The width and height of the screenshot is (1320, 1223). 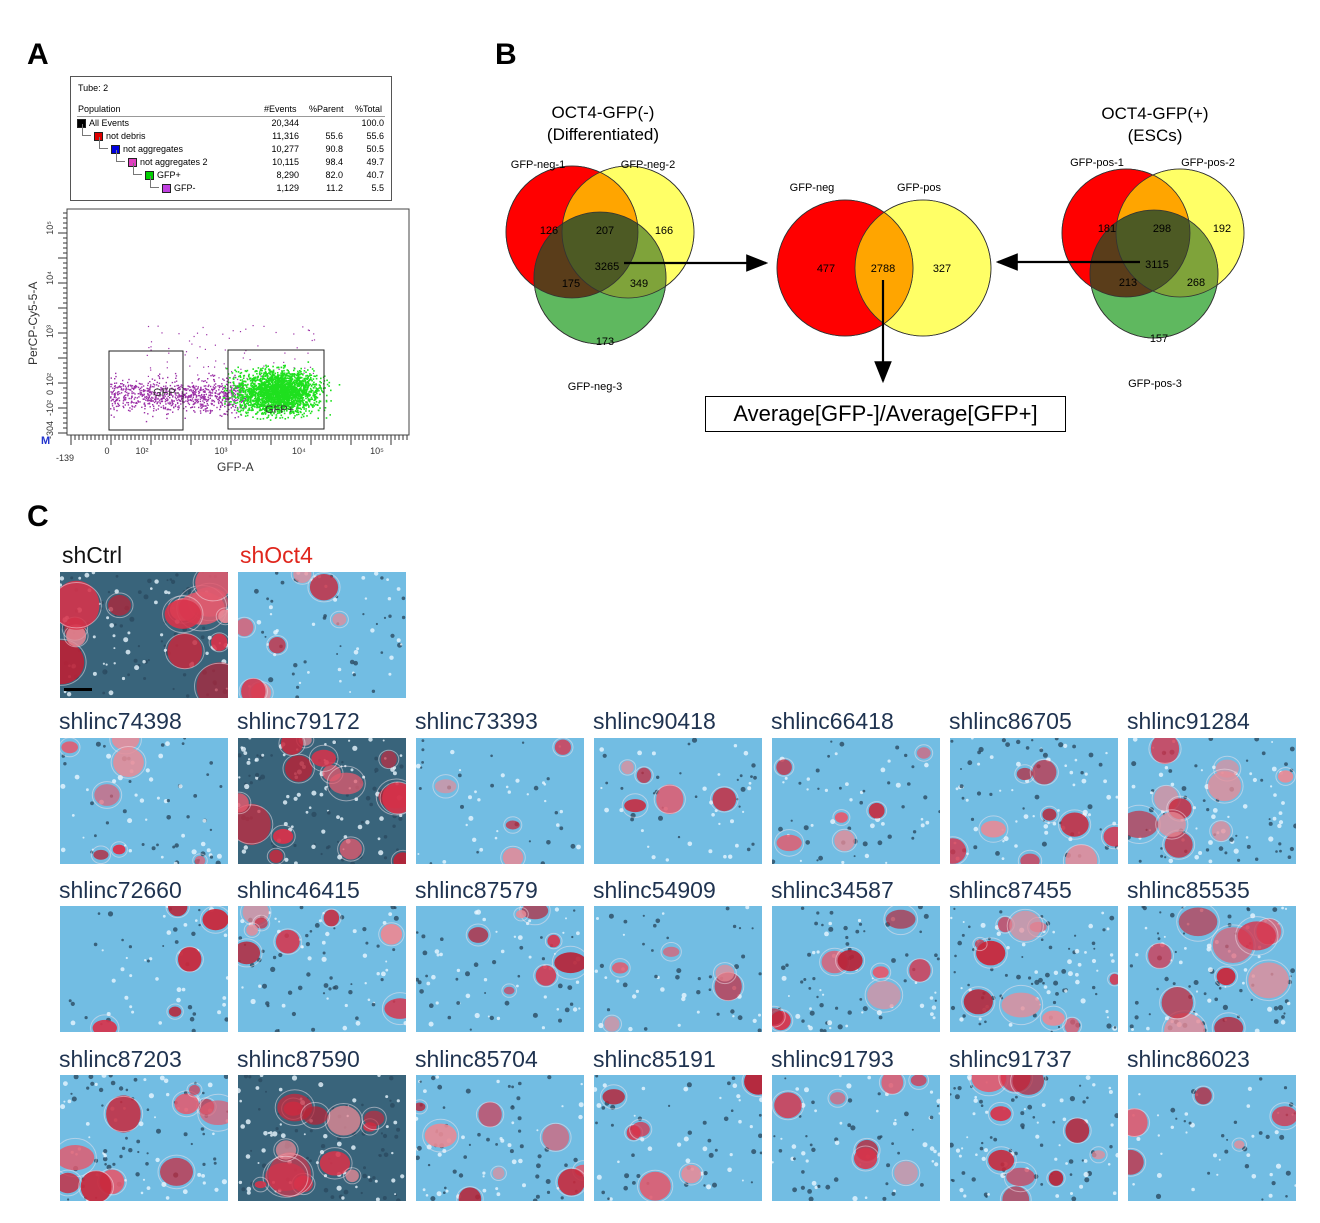 I want to click on knockdown-micrograph, so click(x=322, y=1138).